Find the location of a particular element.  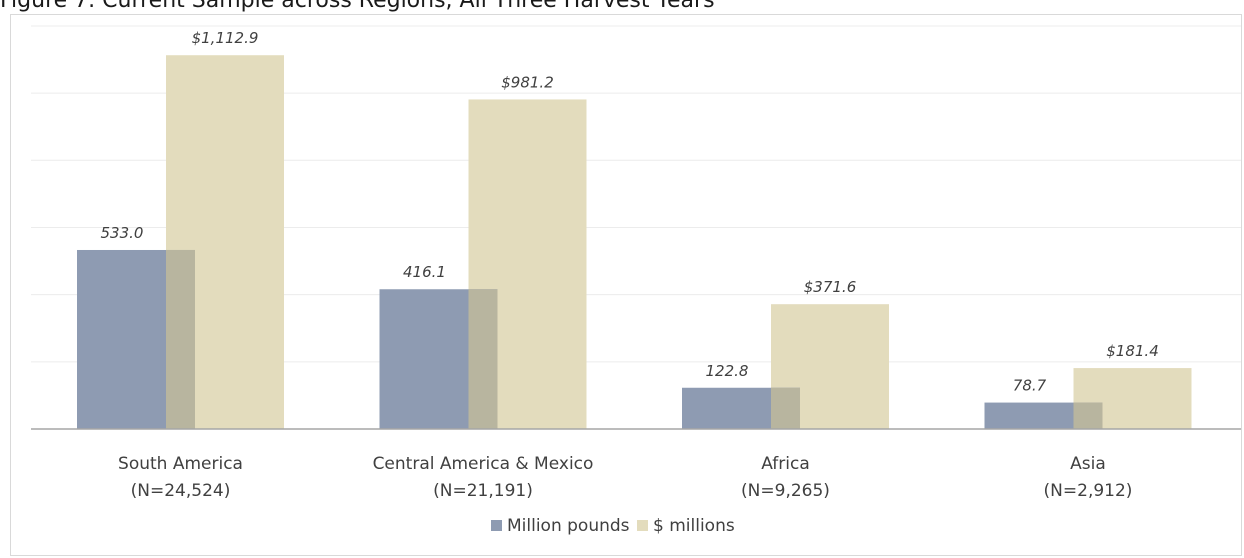

category-label: Africa is located at coordinates (785, 464).